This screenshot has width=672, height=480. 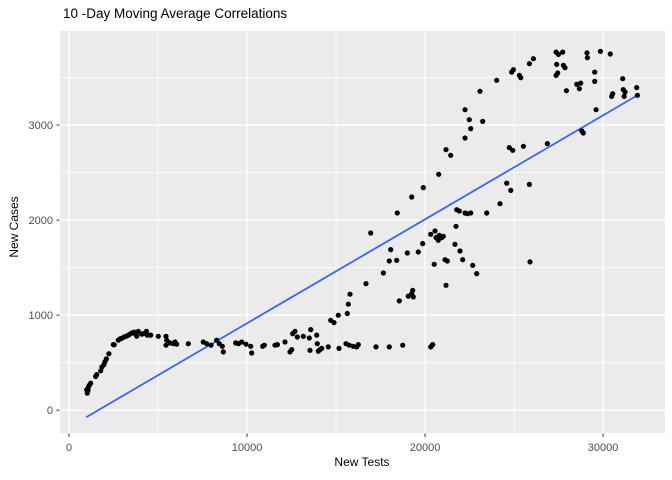 What do you see at coordinates (14, 227) in the screenshot?
I see `y-axis-title: New Cases` at bounding box center [14, 227].